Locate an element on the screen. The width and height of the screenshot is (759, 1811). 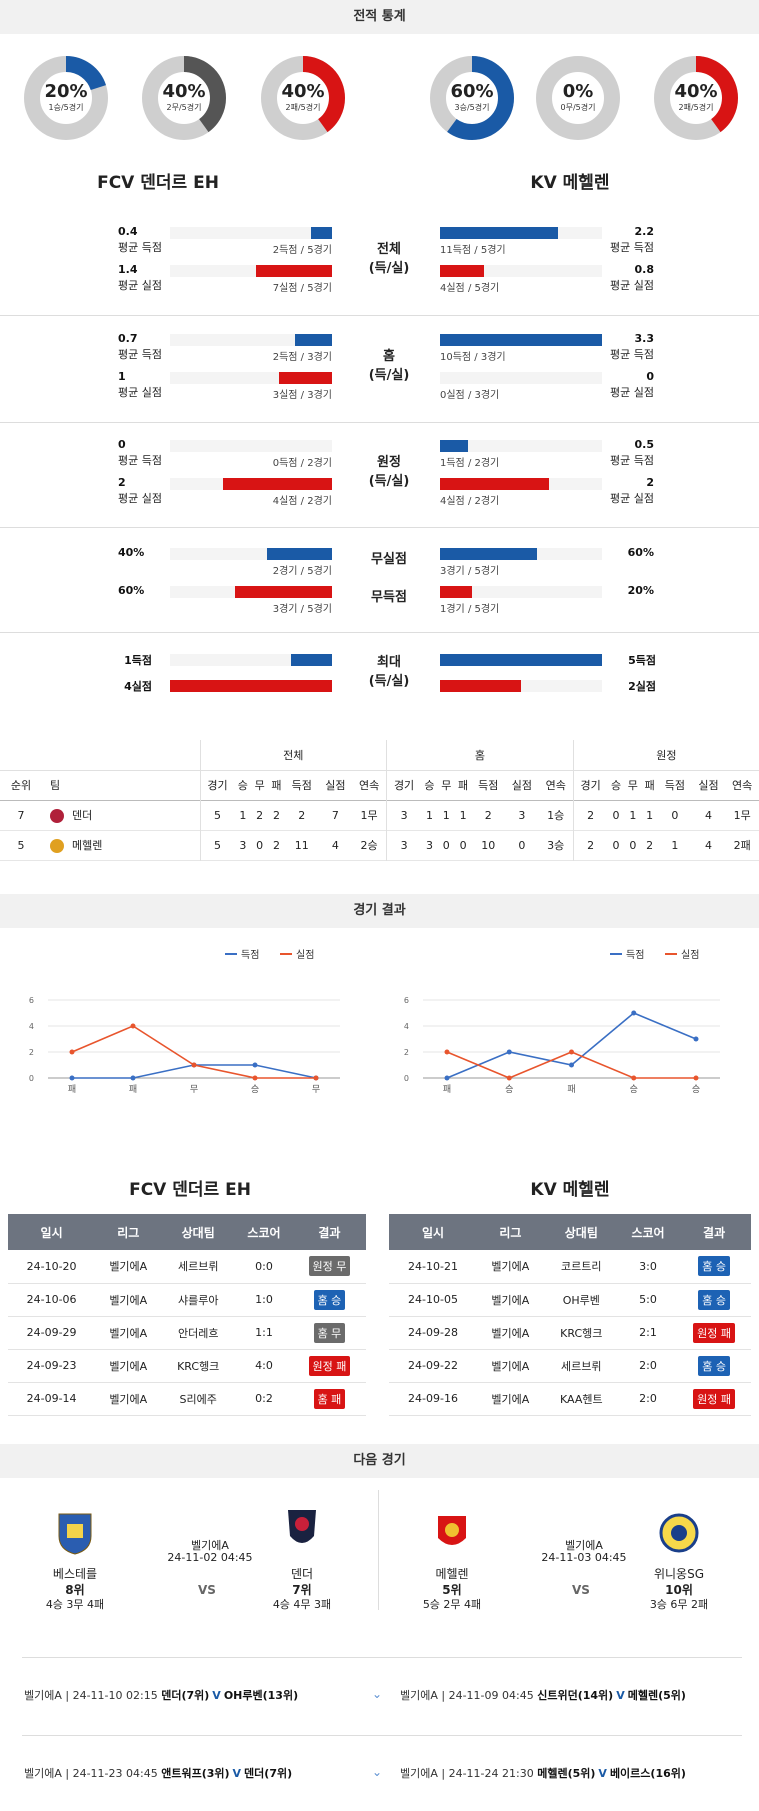
home-sub: 2경기 / 5경기 is located at coordinates (302, 571).